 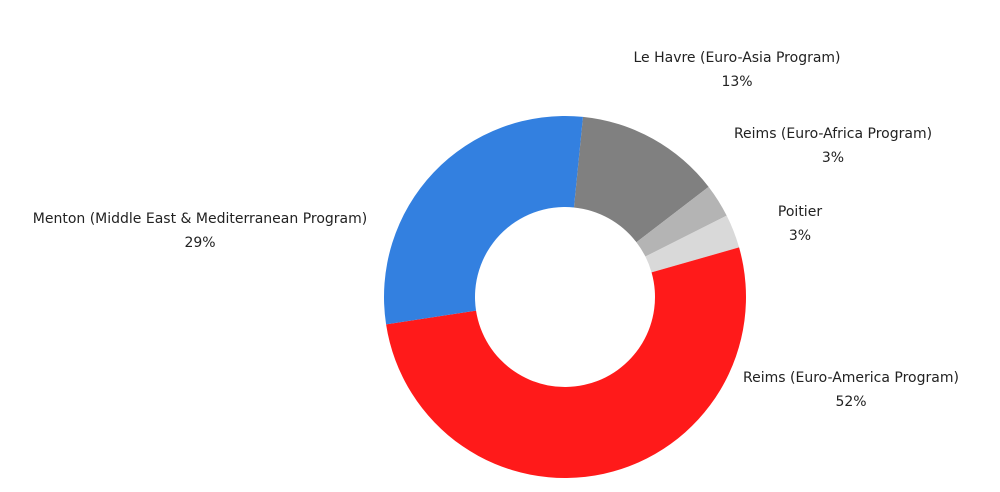 What do you see at coordinates (800, 212) in the screenshot?
I see `slice-label: Poitier` at bounding box center [800, 212].